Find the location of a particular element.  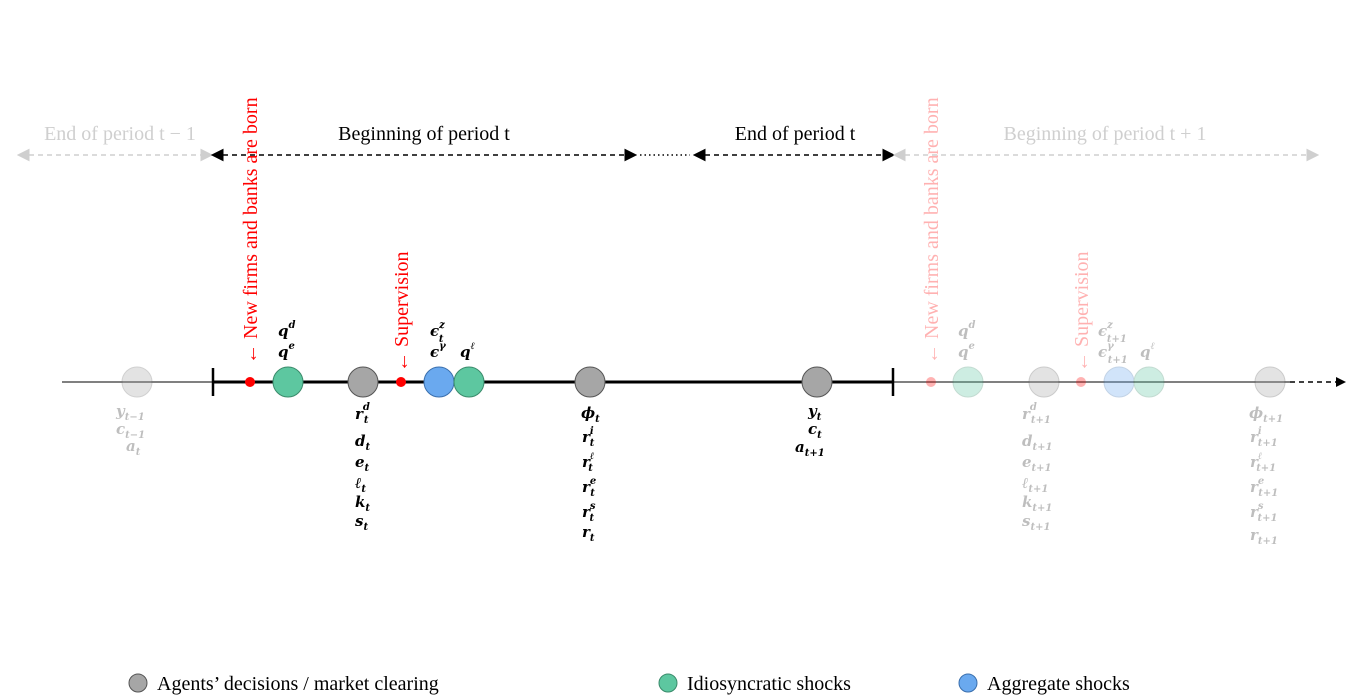

svg-text: et+1 is located at coordinates (1037, 463).